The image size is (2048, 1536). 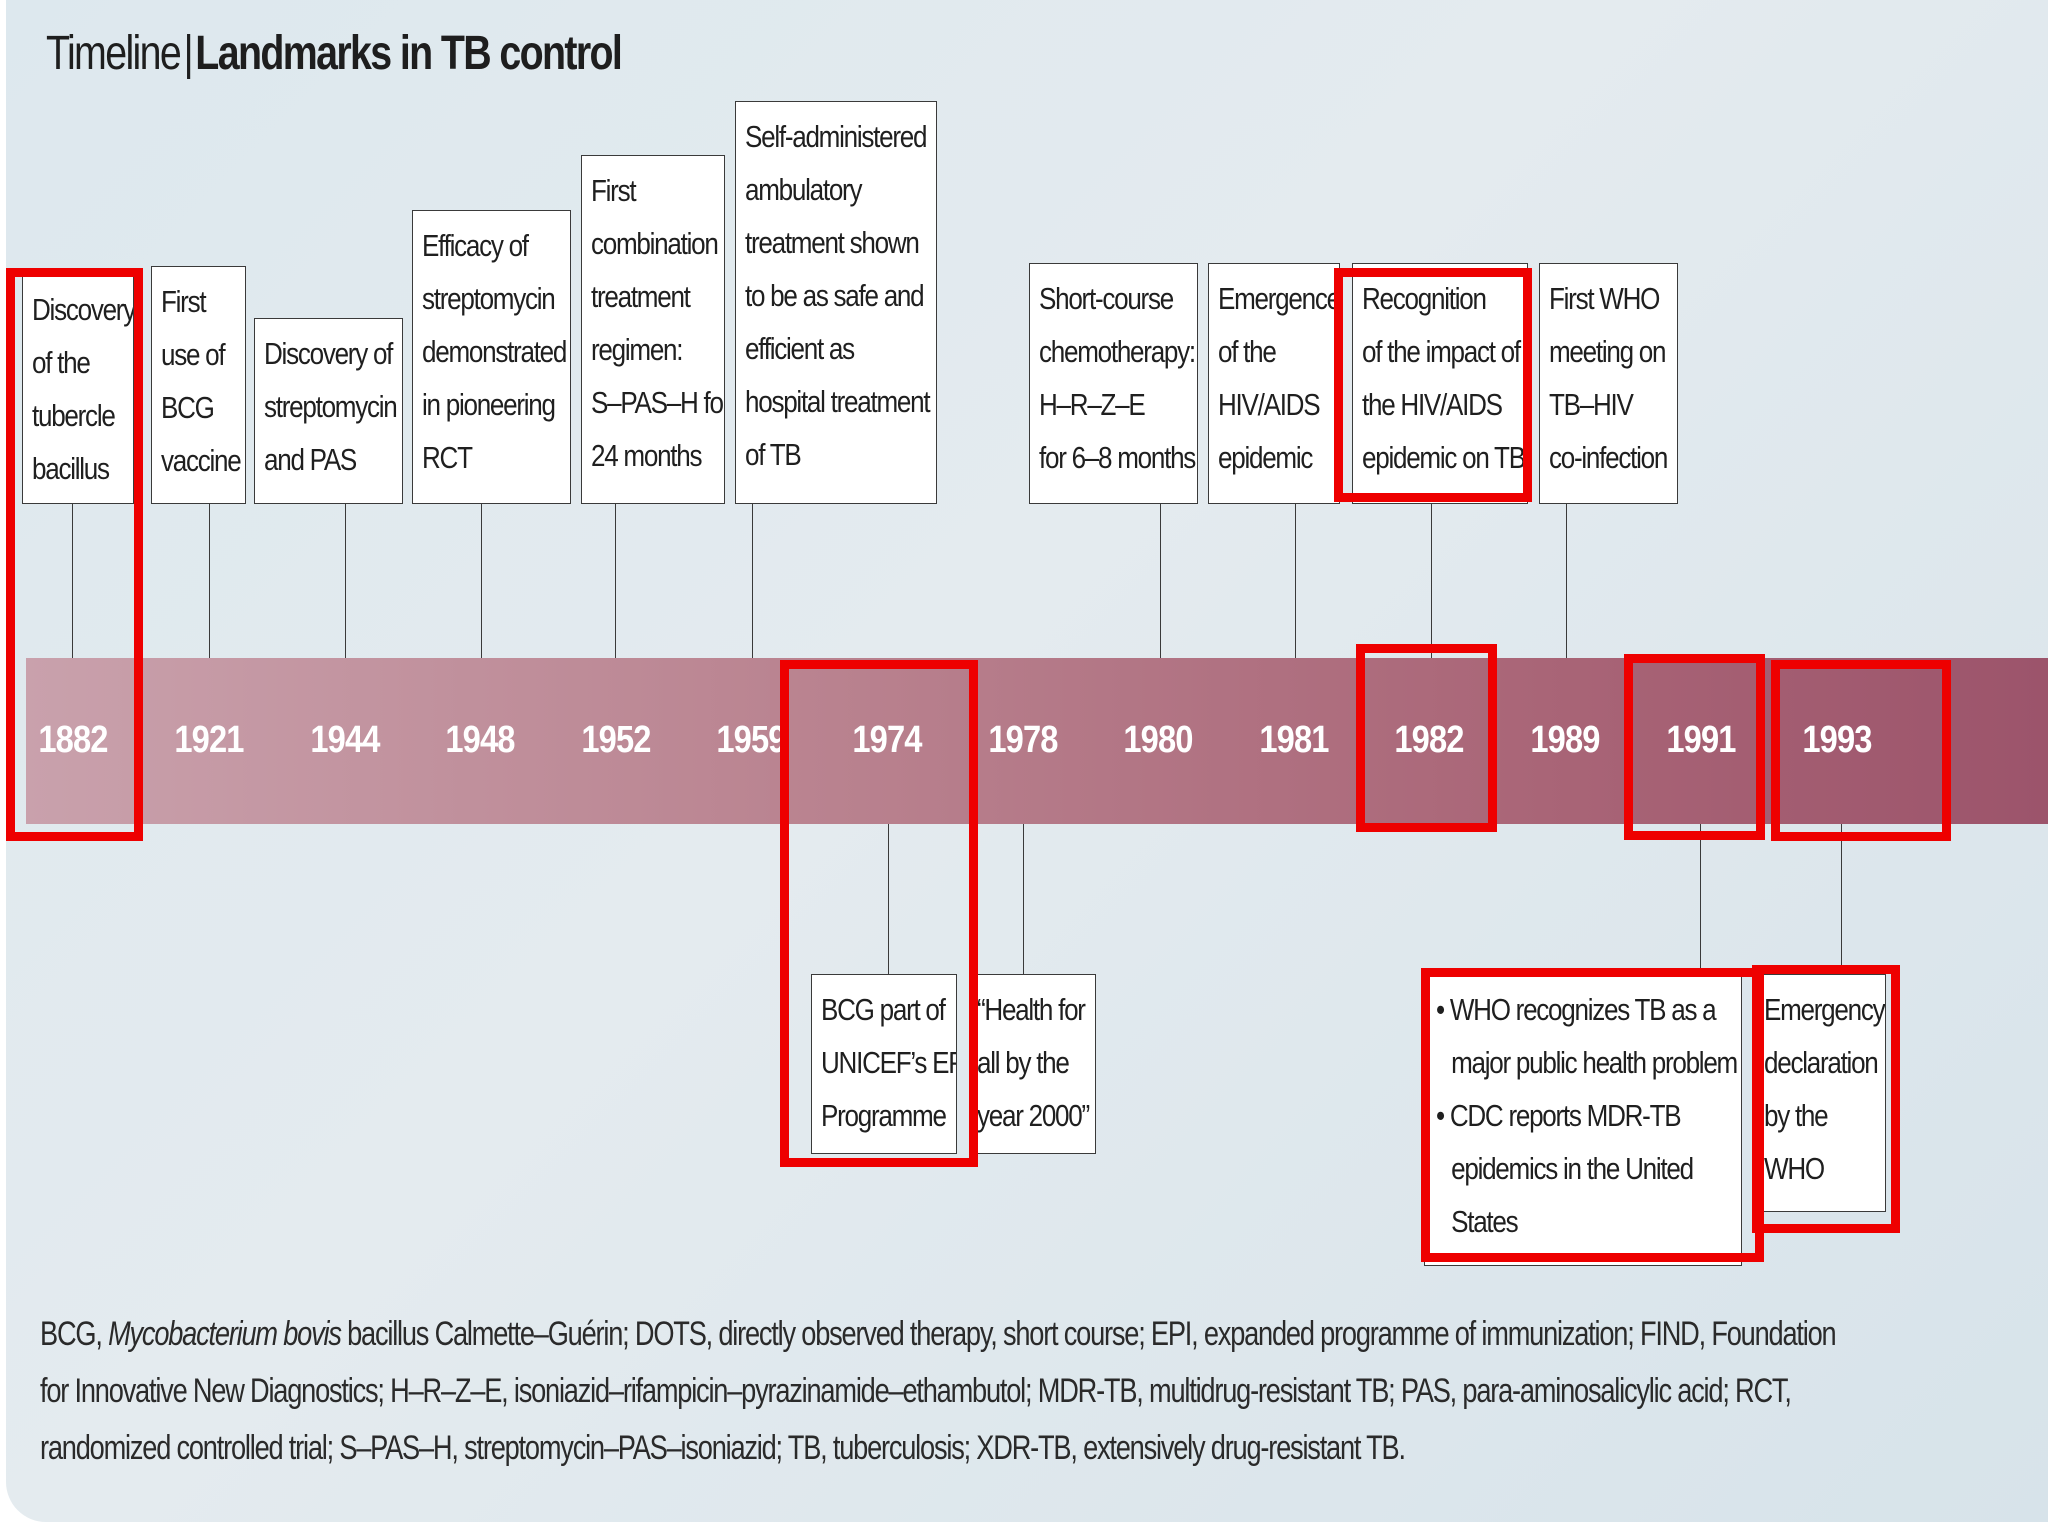 What do you see at coordinates (884, 1064) in the screenshot?
I see `event-1974-box: BCG part of UNICEF’s EPI Programme` at bounding box center [884, 1064].